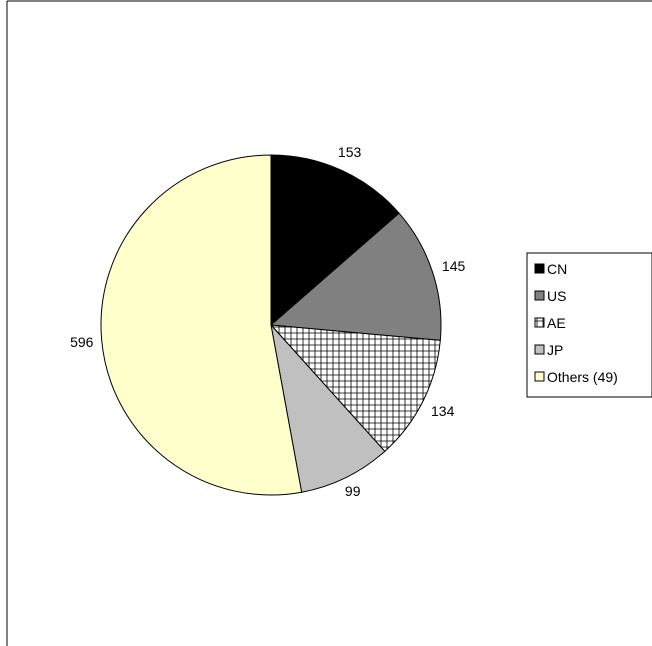 This screenshot has height=646, width=652. Describe the element at coordinates (353, 491) in the screenshot. I see `data-label-jp: 99` at that location.